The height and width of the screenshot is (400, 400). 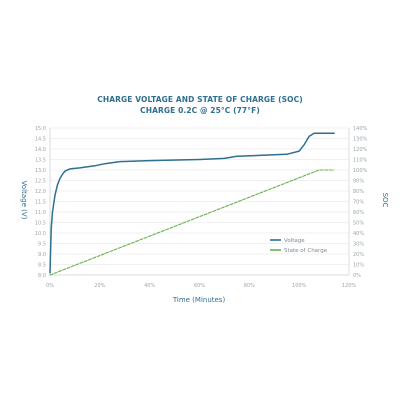 What do you see at coordinates (40, 192) in the screenshot?
I see `y-tick-label: 12.0` at bounding box center [40, 192].